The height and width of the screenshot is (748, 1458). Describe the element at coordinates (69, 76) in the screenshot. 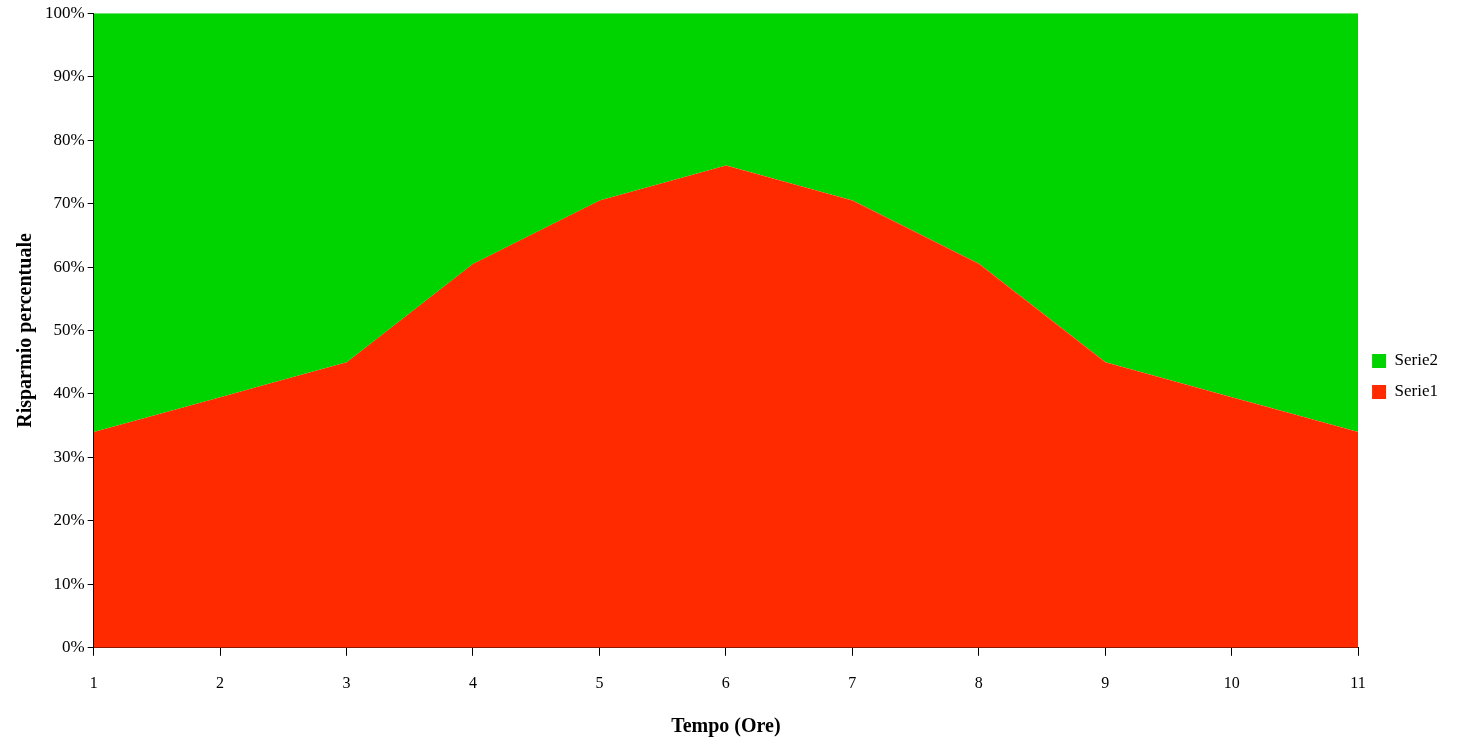

I see `y-tick-label: 90%` at that location.